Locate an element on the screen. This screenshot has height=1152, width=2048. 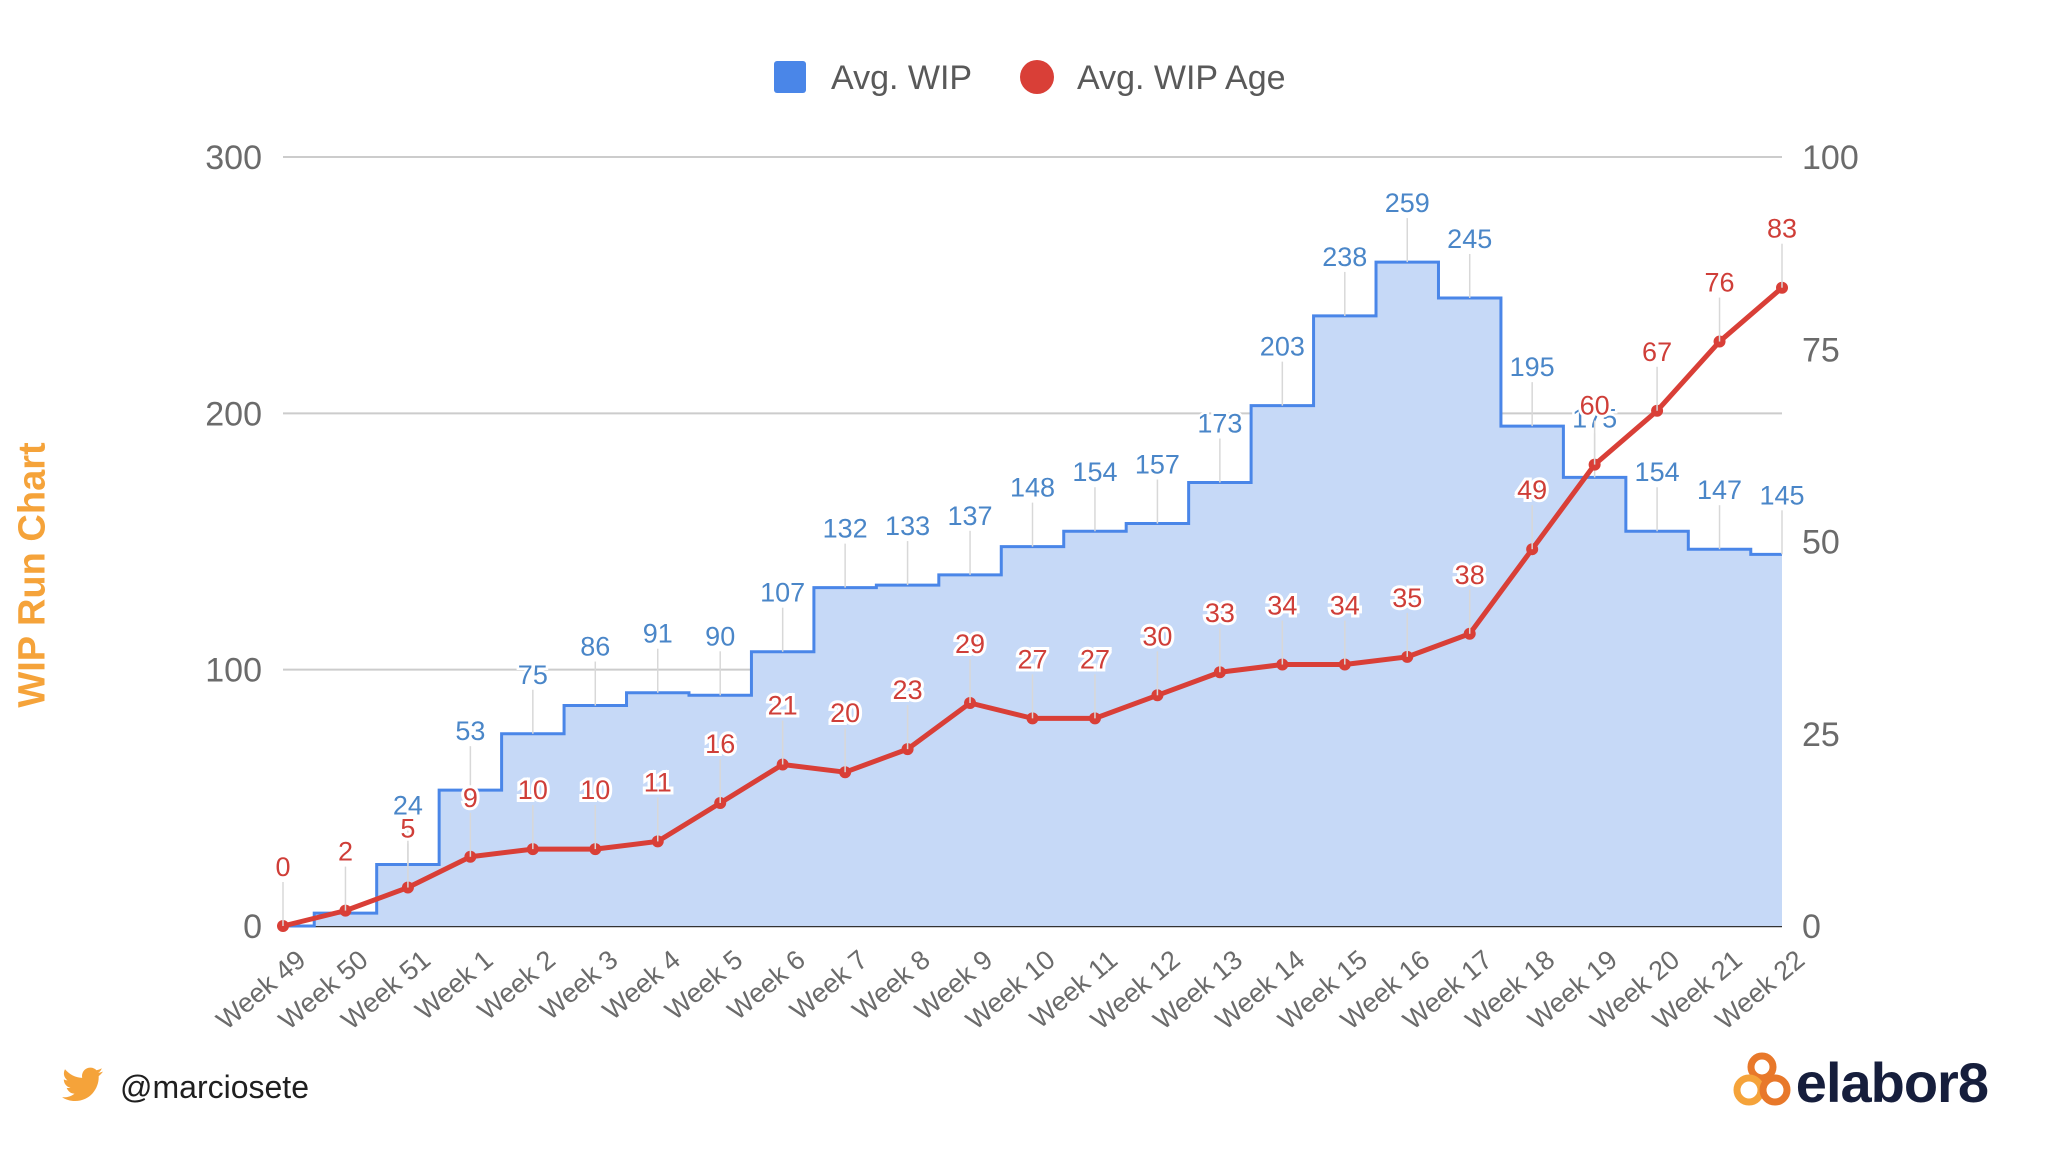
avg-wip-age-data-label: 16 is located at coordinates (720, 744).